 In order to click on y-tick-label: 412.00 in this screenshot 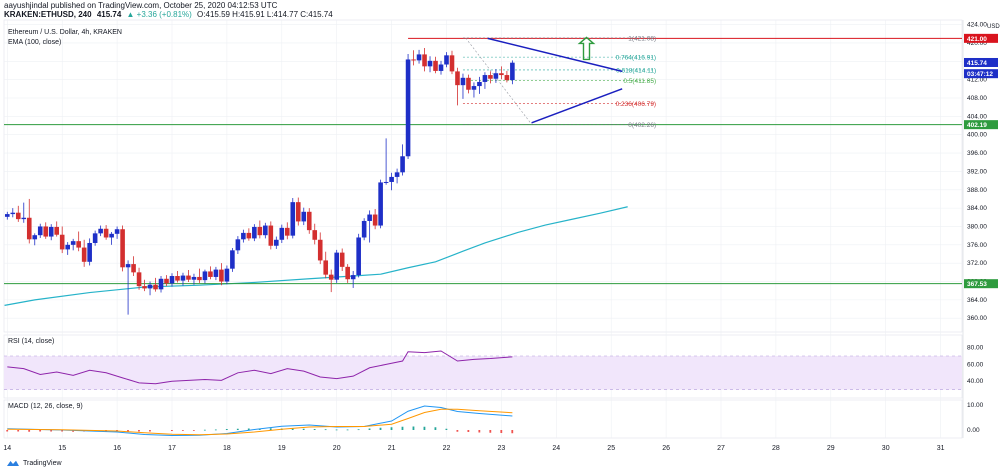, I will do `click(977, 80)`.